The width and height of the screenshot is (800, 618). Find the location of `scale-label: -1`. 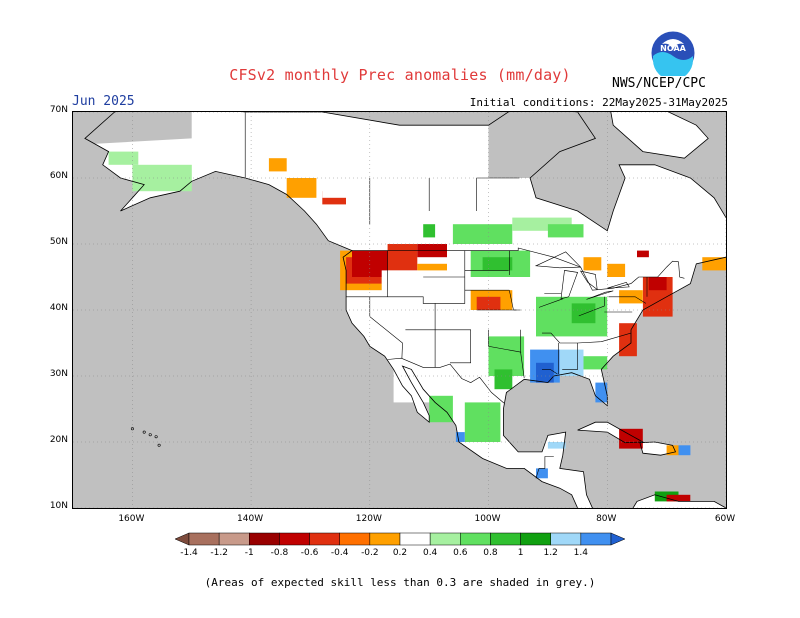

scale-label: -1 is located at coordinates (249, 553).